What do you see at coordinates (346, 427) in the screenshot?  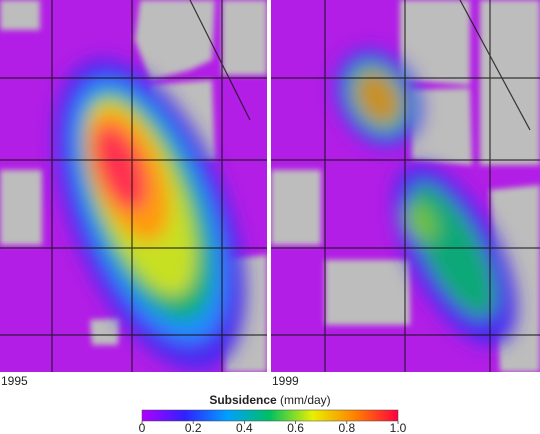 I see `colorbar-tick-label: 0.8` at bounding box center [346, 427].